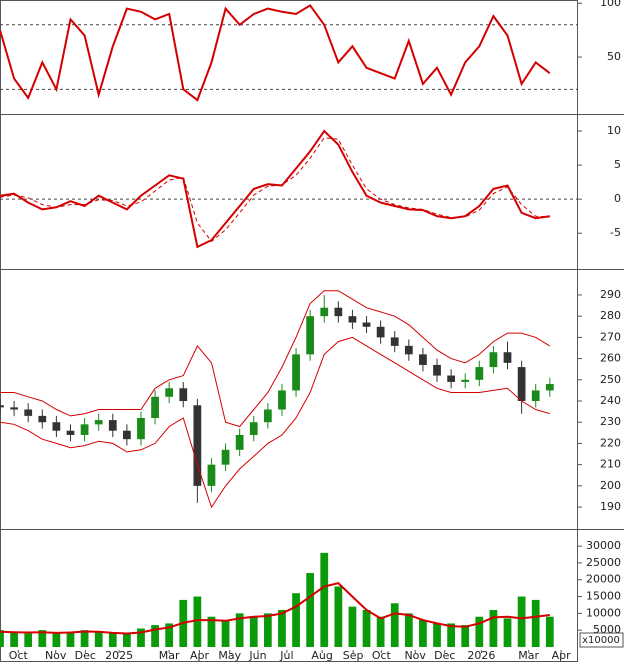 The image size is (624, 663). Describe the element at coordinates (617, 198) in the screenshot. I see `y-tick-label: 0` at that location.